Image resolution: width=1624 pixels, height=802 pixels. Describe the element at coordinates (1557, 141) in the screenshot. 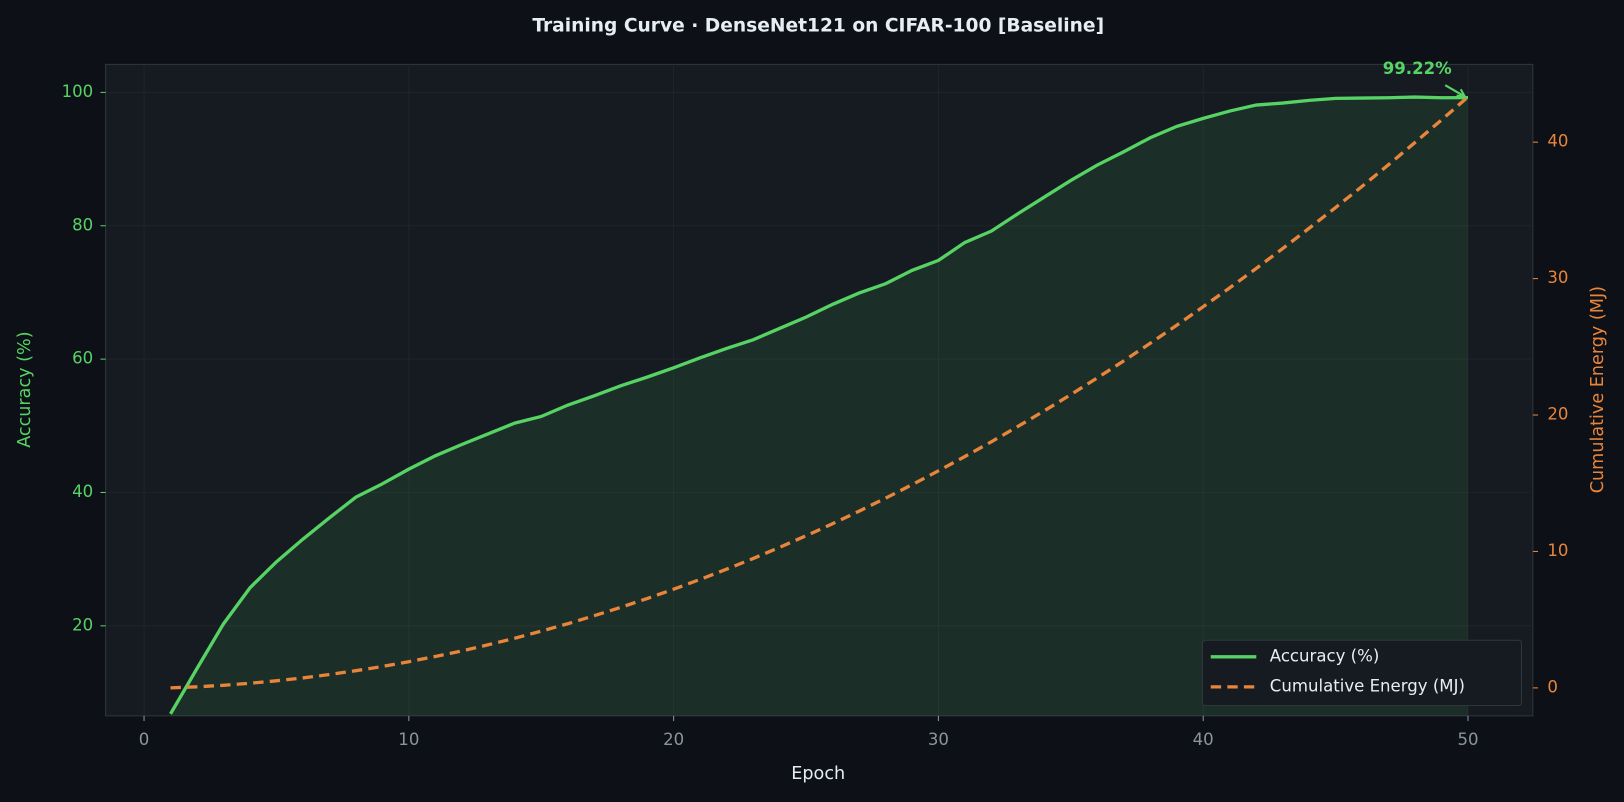

I see `y2-tick-label: 40` at that location.